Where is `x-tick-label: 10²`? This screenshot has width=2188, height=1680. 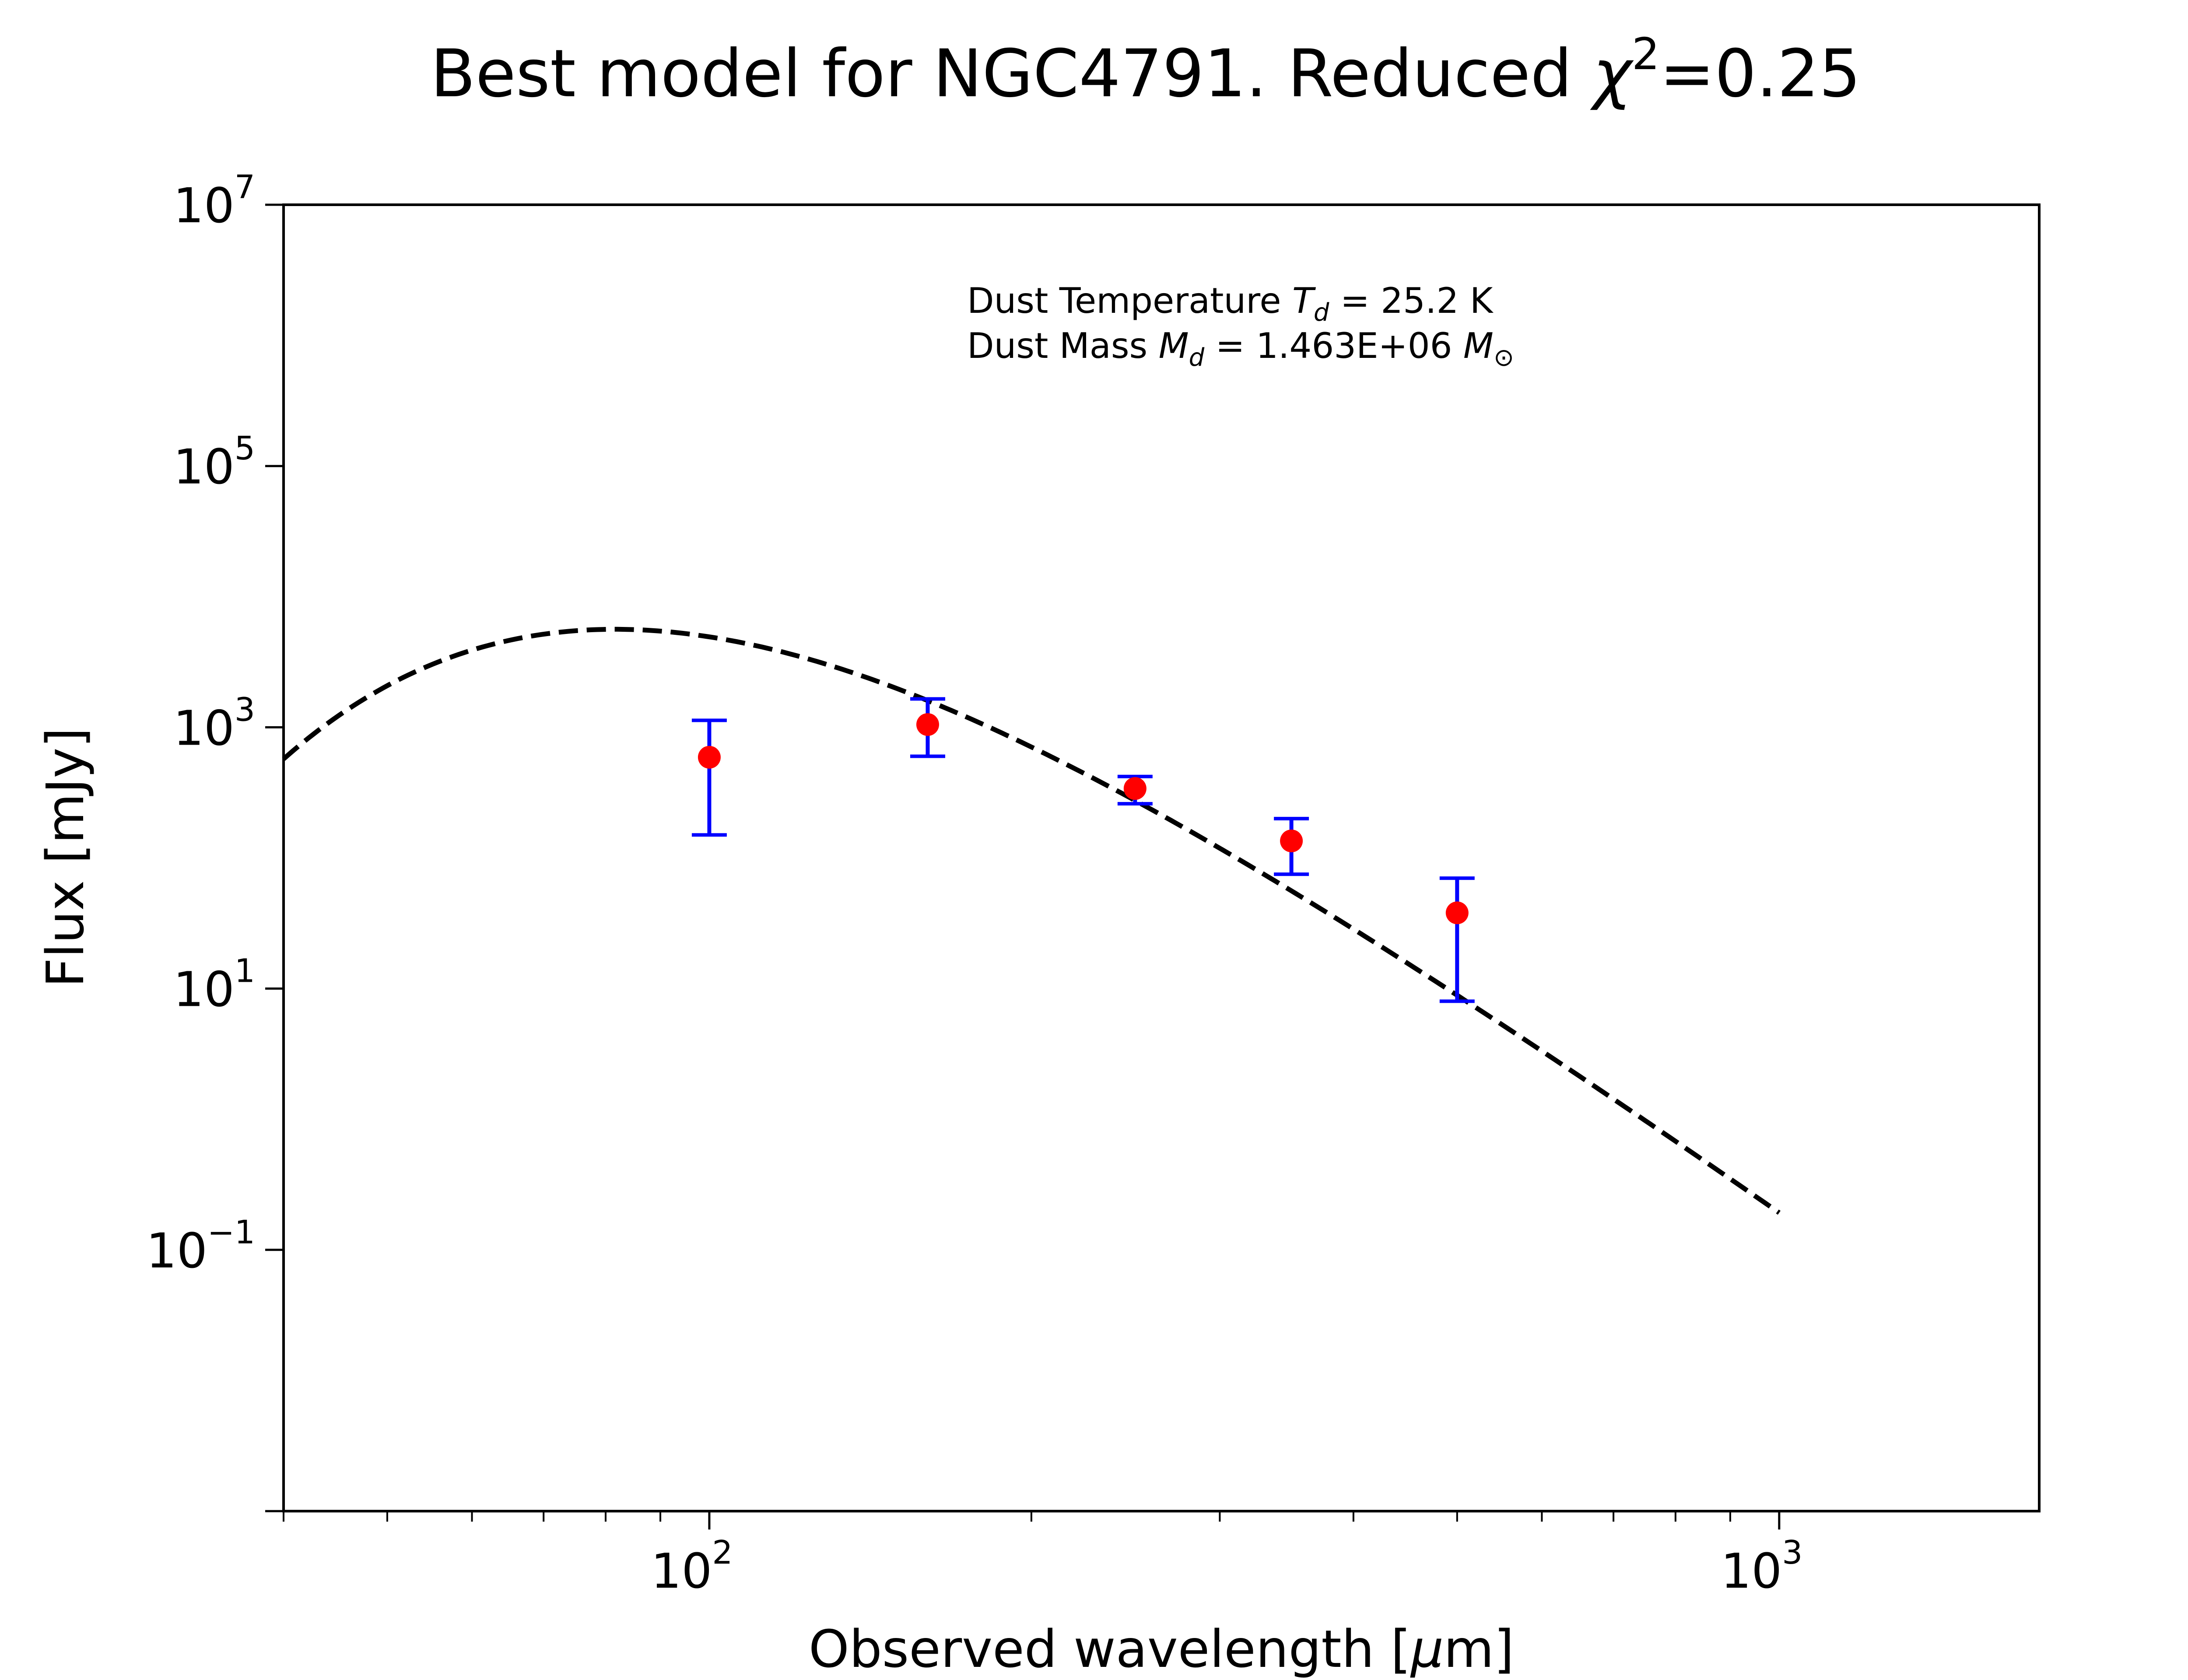
x-tick-label: 10² is located at coordinates (692, 1566).